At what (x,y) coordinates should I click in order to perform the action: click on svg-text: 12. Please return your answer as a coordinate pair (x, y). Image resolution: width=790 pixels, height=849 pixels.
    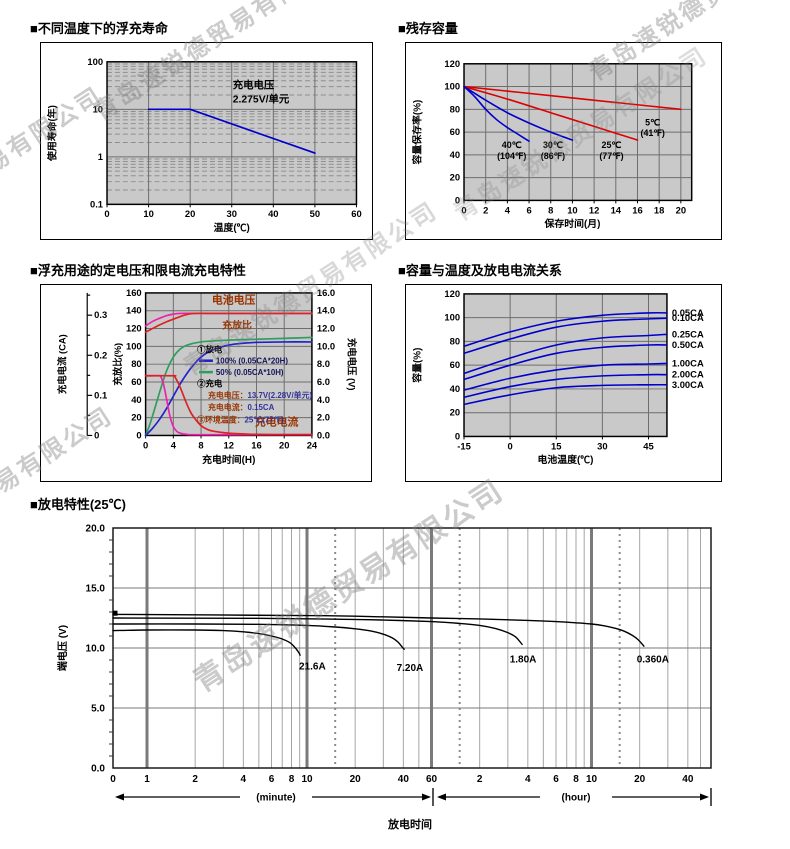
    Looking at the image, I should click on (594, 209).